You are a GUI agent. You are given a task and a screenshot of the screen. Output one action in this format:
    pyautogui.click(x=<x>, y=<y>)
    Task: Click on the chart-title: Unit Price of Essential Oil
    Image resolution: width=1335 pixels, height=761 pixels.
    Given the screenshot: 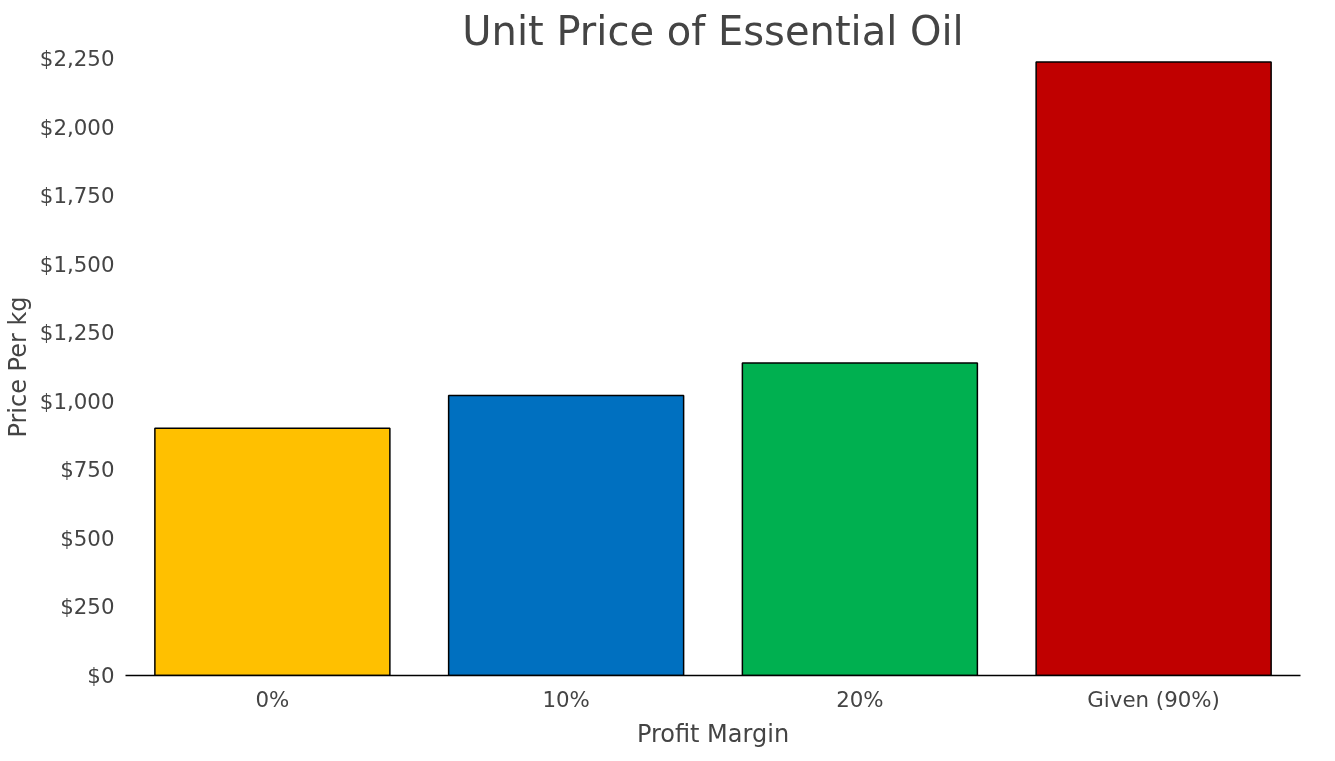 What is the action you would take?
    pyautogui.click(x=713, y=30)
    